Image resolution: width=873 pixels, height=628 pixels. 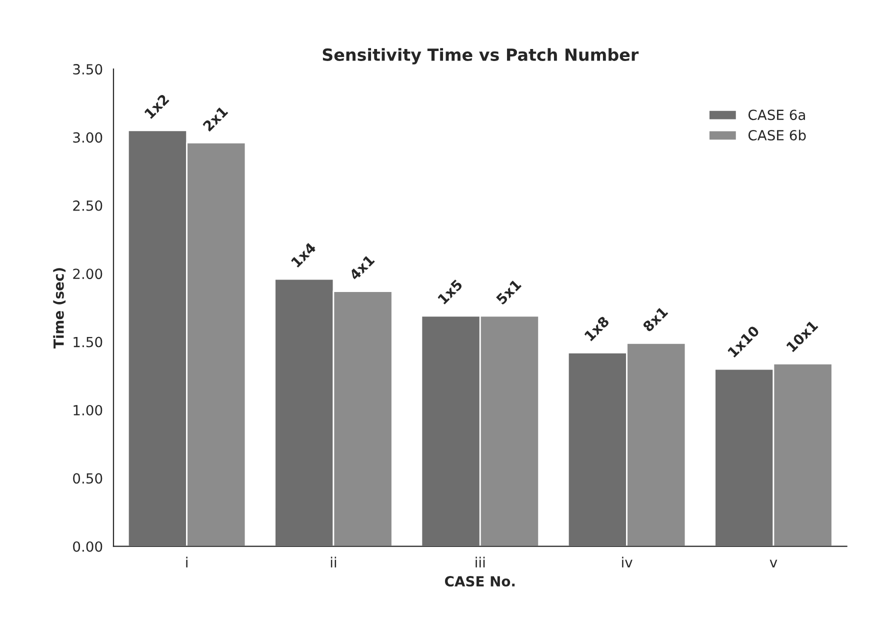 What do you see at coordinates (333, 562) in the screenshot?
I see `x-tick-label: ii` at bounding box center [333, 562].